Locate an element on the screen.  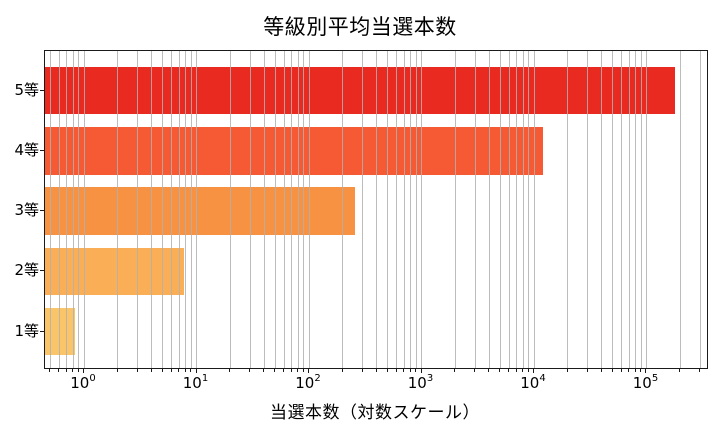
x-tick-label: 105 is located at coordinates (645, 382).